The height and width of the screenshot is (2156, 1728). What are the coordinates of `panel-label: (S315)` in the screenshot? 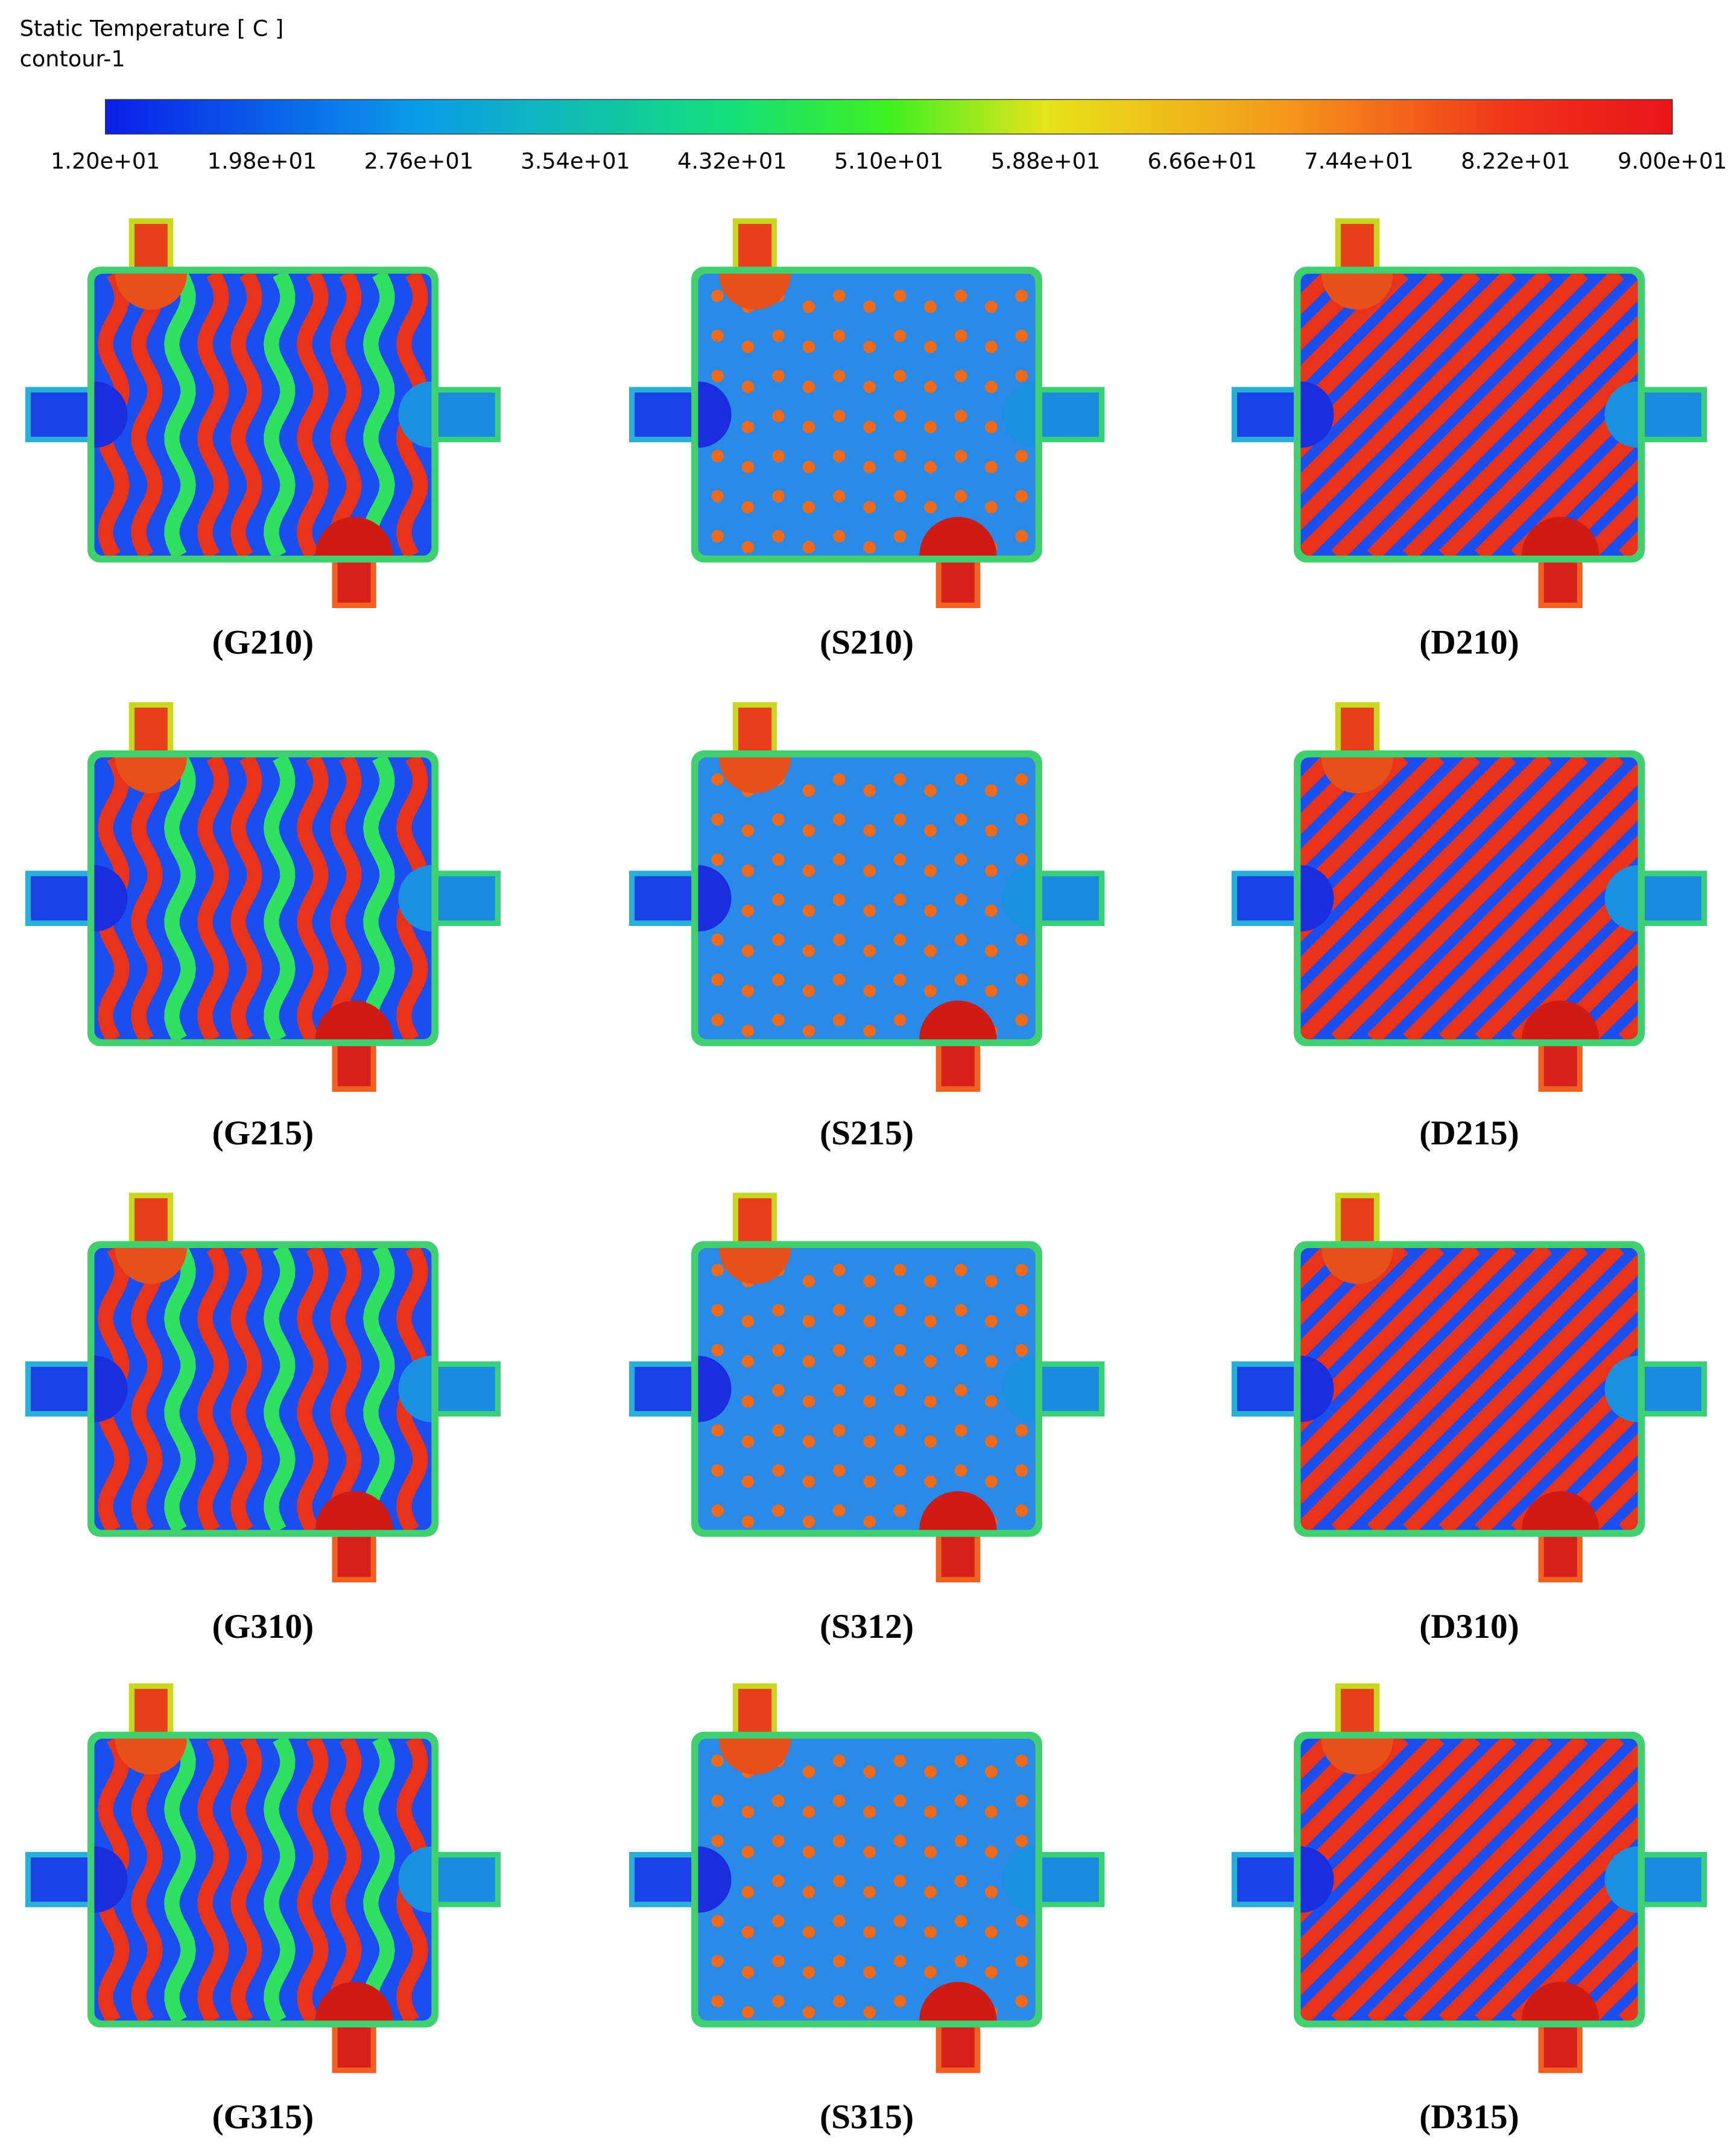 It's located at (867, 2117).